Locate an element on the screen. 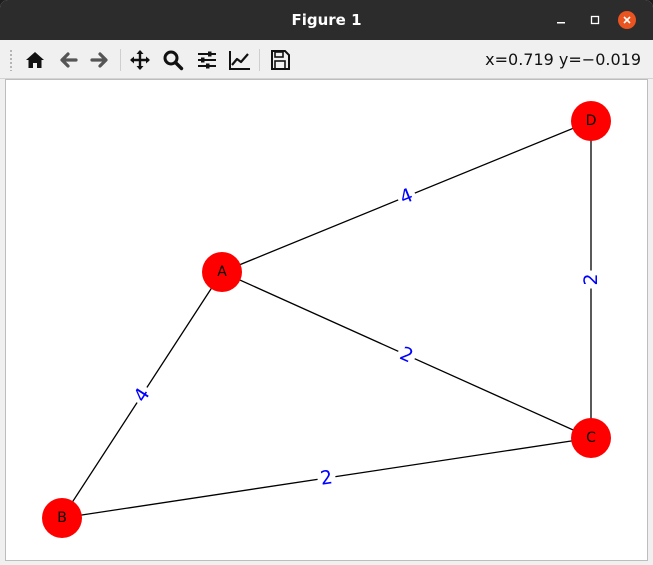 This screenshot has width=653, height=565. cursor-coordinates-readout: x=0.719 y=−0.019 is located at coordinates (563, 59).